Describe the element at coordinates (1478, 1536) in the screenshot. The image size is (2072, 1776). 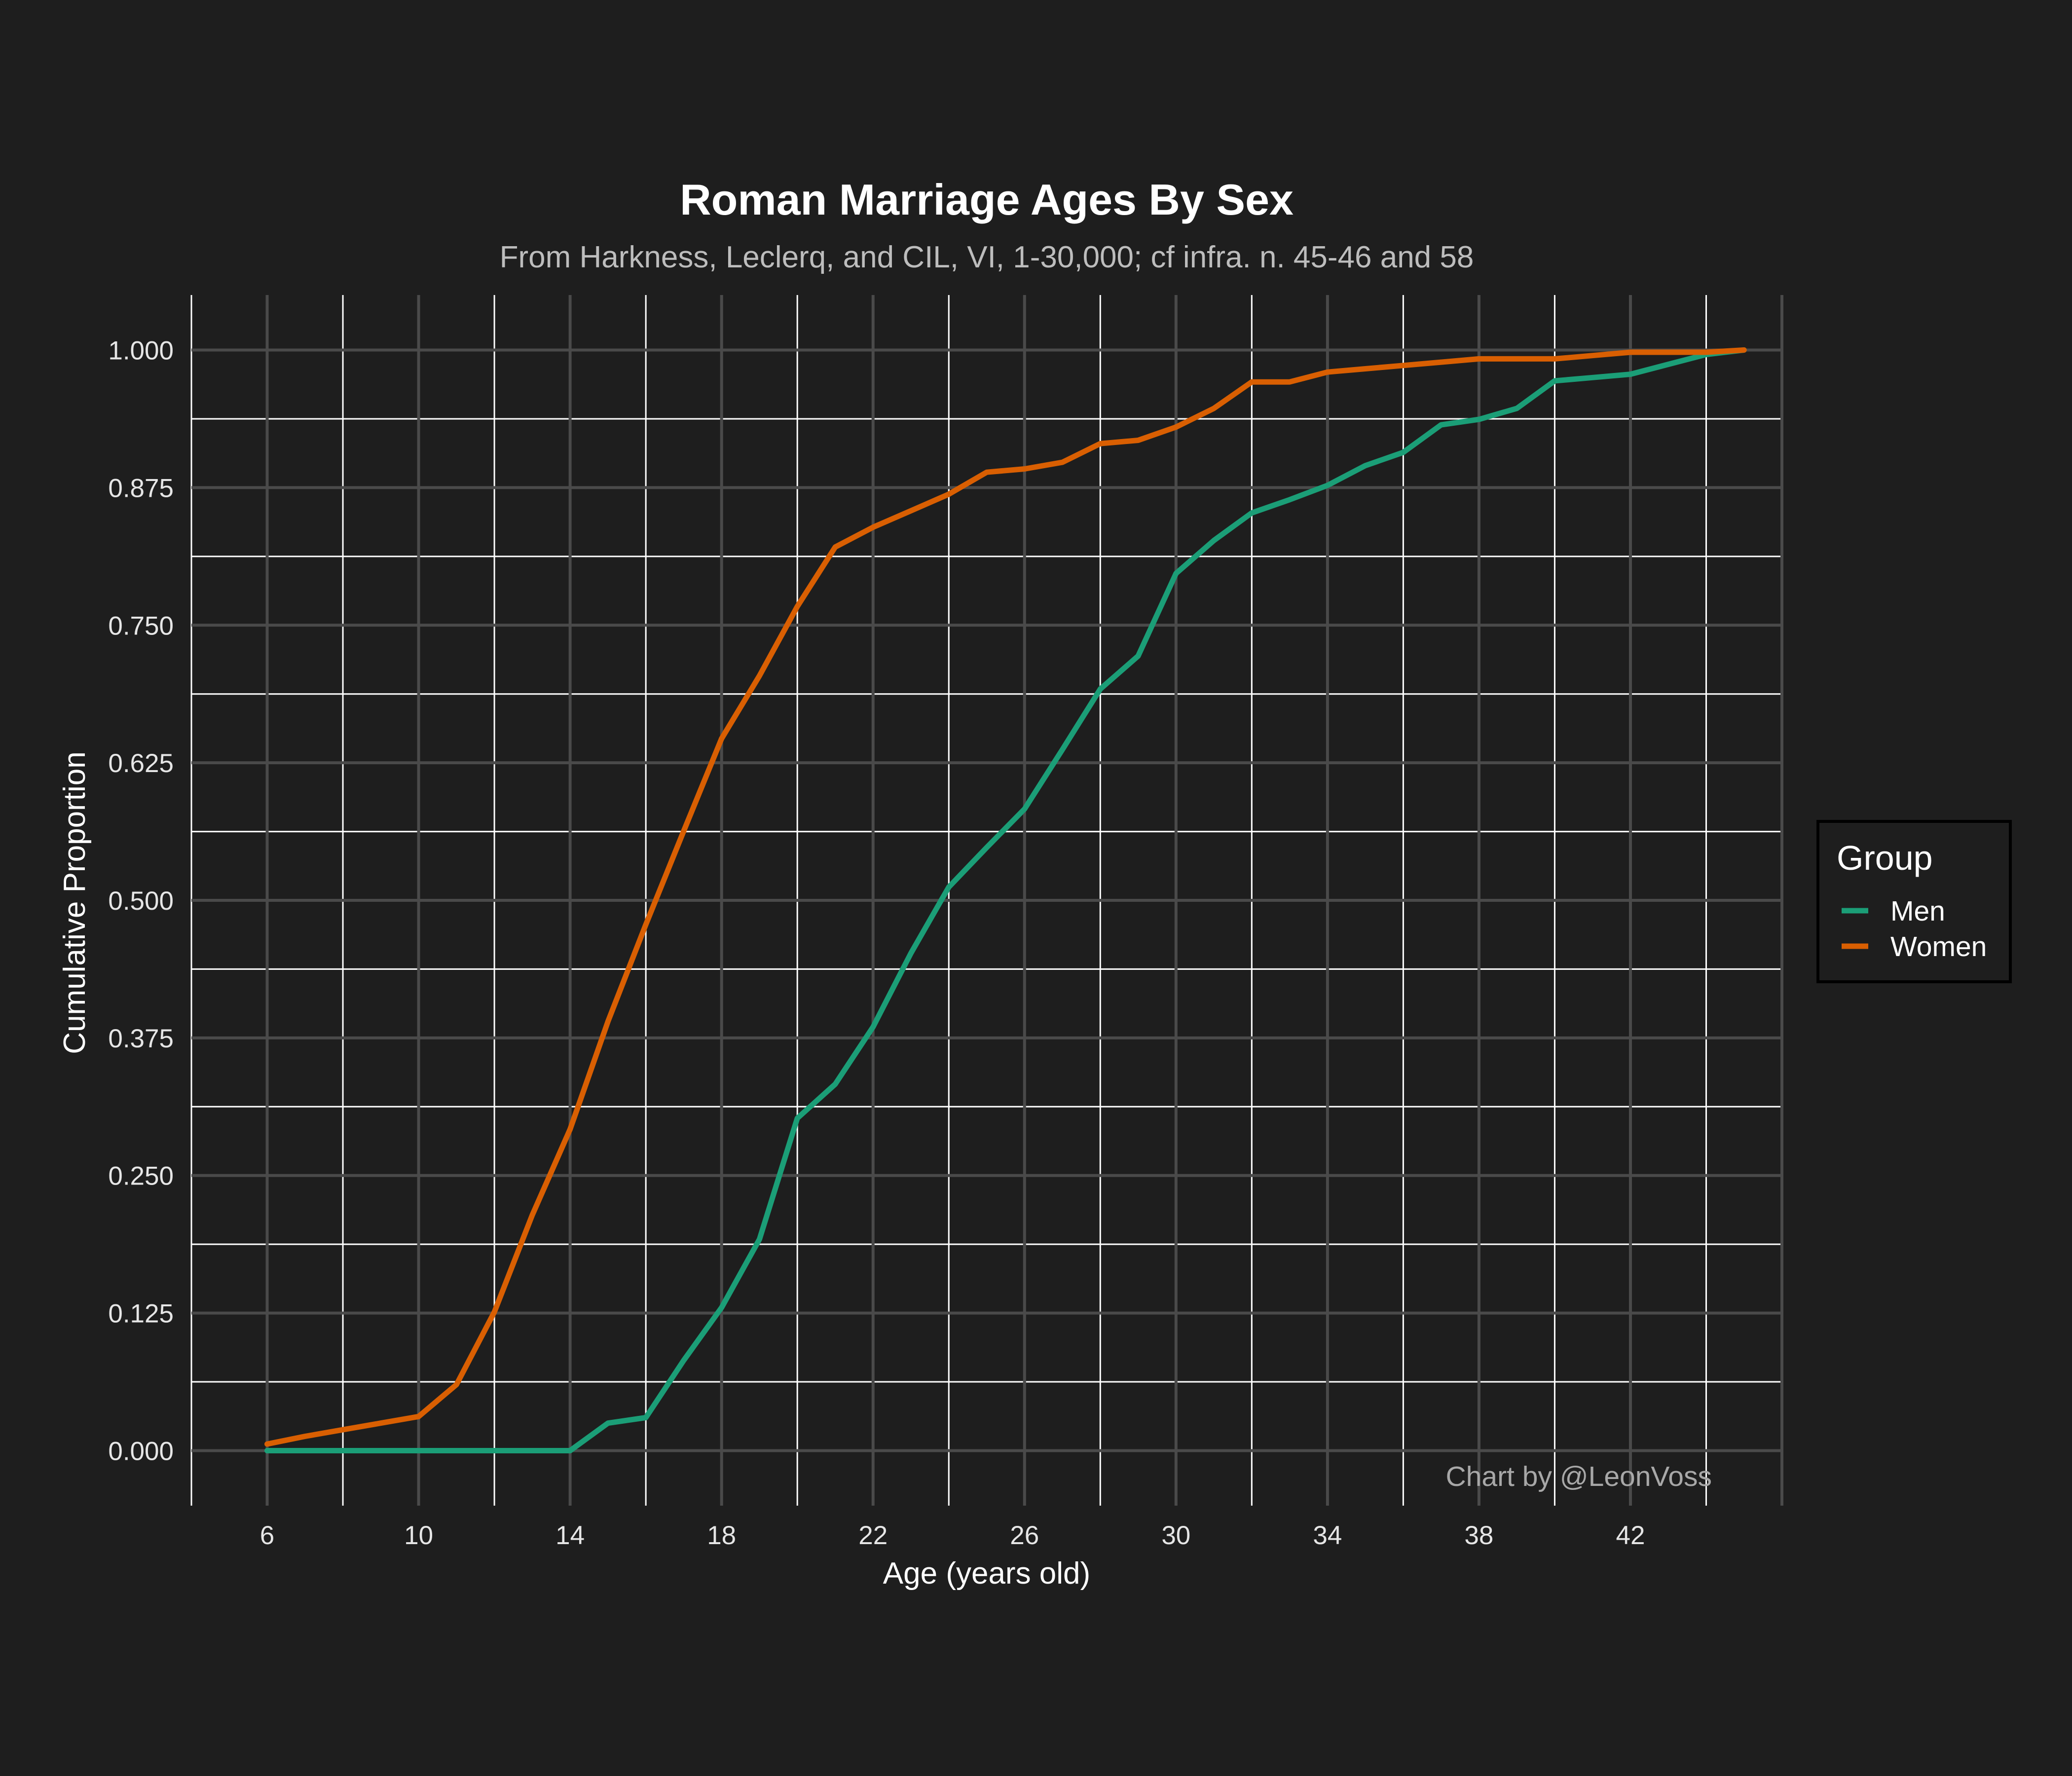
I see `x-tick-label: 38` at that location.